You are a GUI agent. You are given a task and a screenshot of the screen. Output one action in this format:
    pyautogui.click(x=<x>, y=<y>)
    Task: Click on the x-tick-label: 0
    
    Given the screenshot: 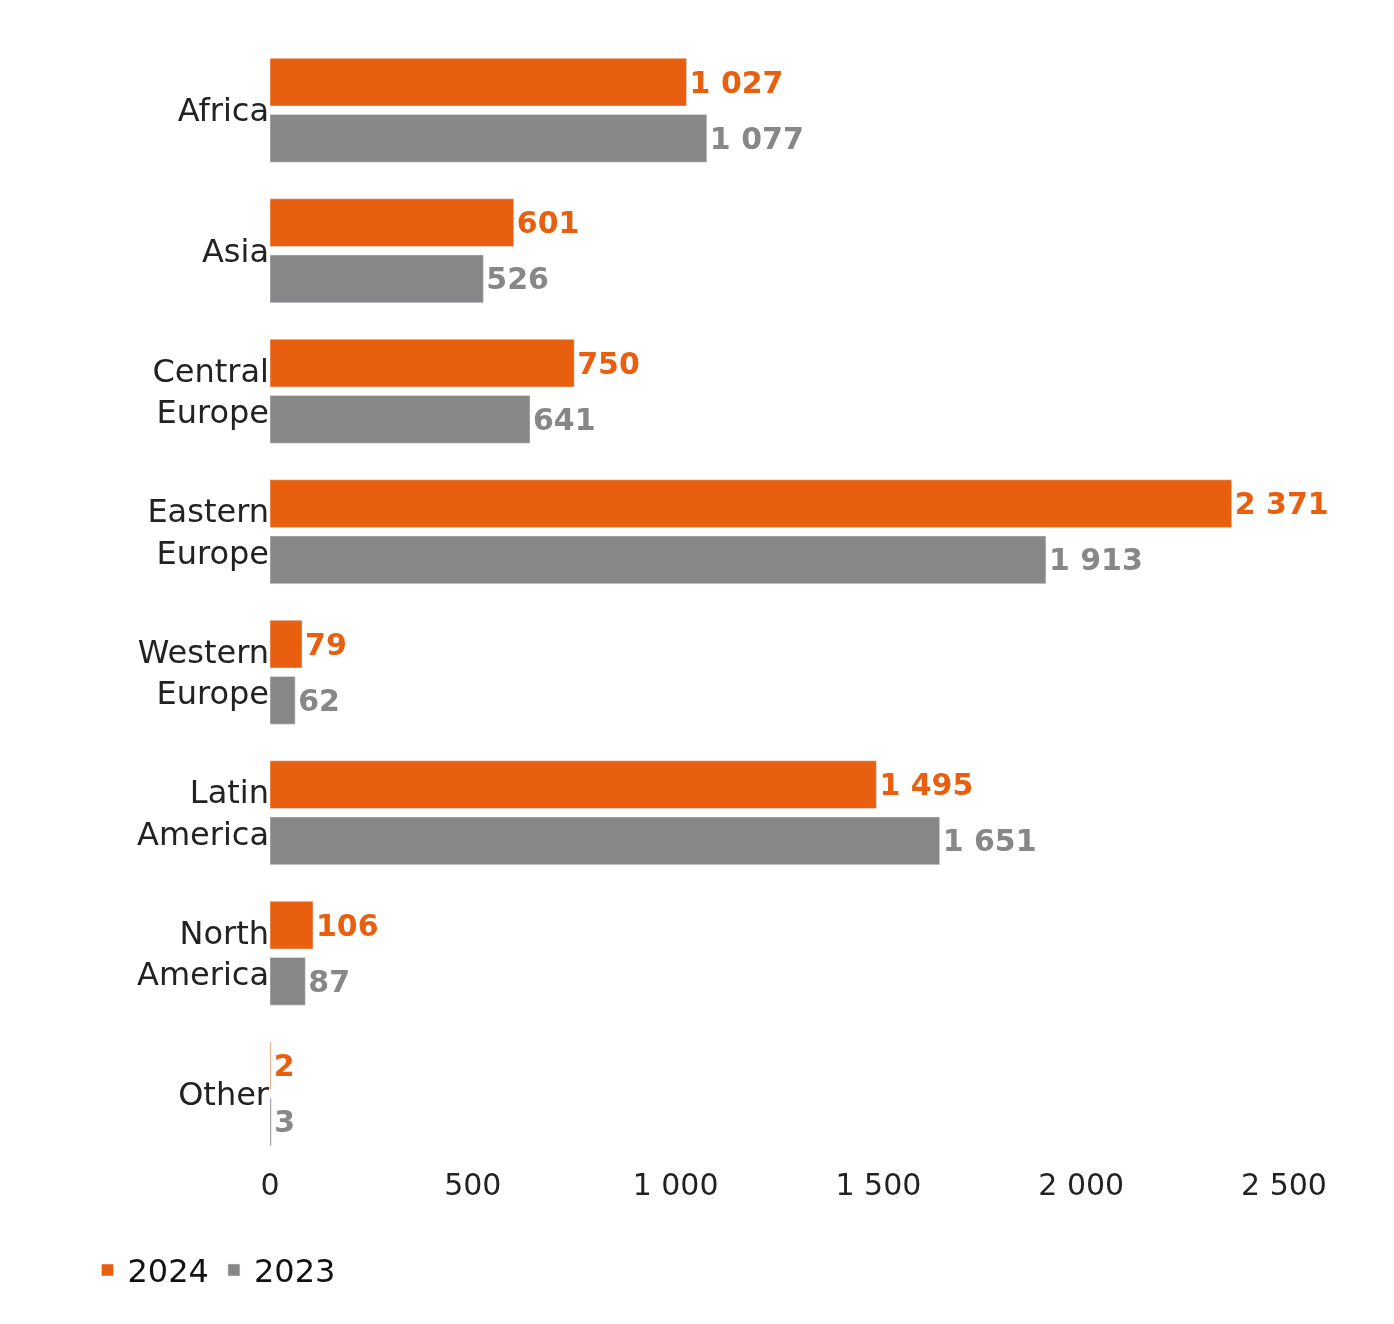 What is the action you would take?
    pyautogui.click(x=270, y=1184)
    